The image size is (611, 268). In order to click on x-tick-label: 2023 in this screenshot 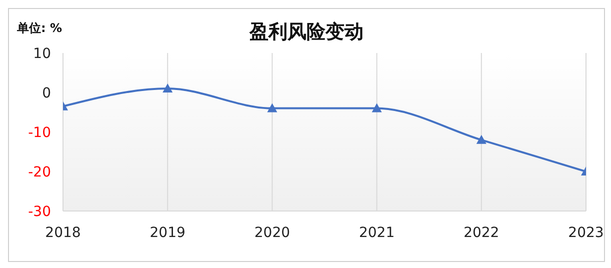, I will do `click(586, 232)`.